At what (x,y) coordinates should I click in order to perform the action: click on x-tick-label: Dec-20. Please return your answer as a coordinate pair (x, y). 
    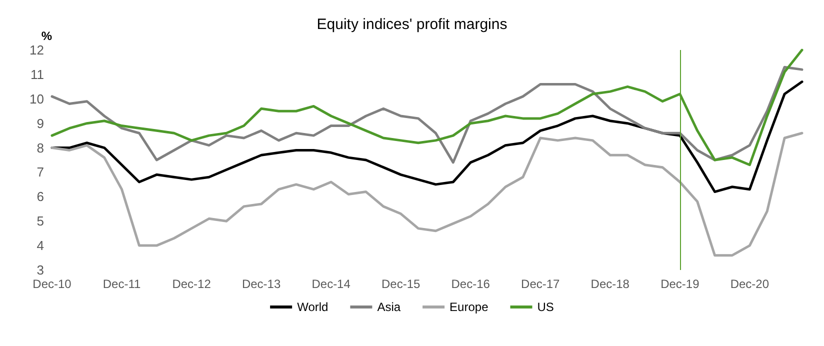
    Looking at the image, I should click on (750, 284).